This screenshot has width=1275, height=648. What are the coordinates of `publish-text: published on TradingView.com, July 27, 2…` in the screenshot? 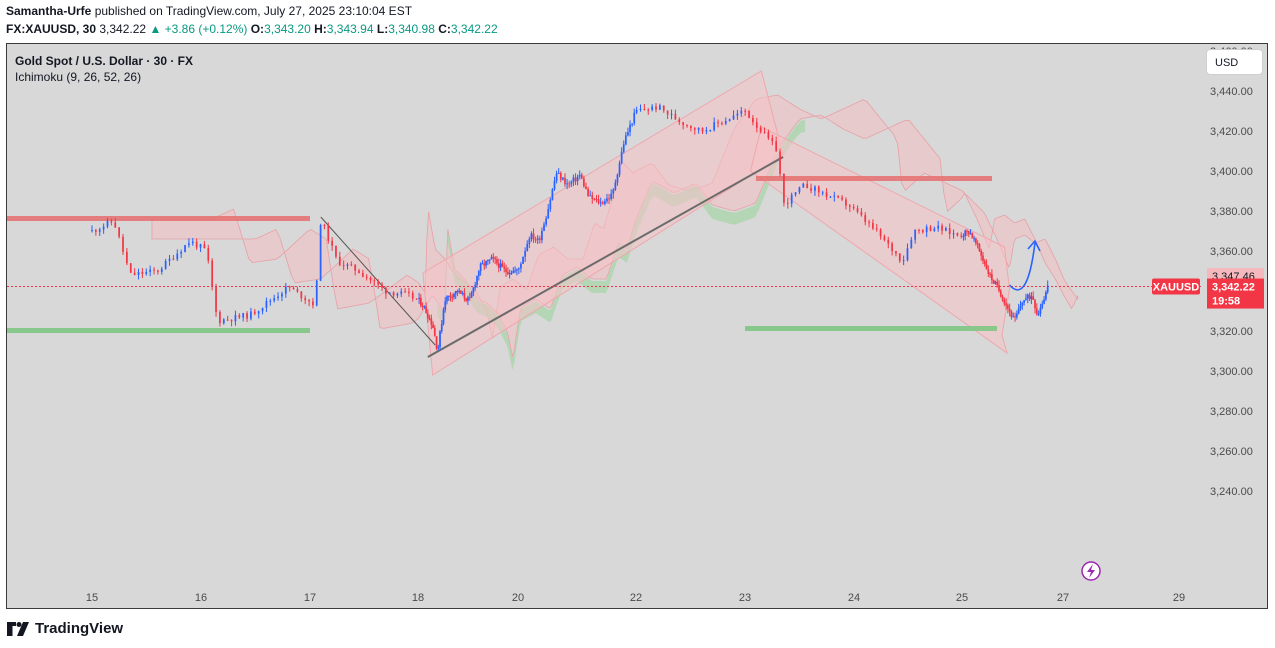 It's located at (253, 11).